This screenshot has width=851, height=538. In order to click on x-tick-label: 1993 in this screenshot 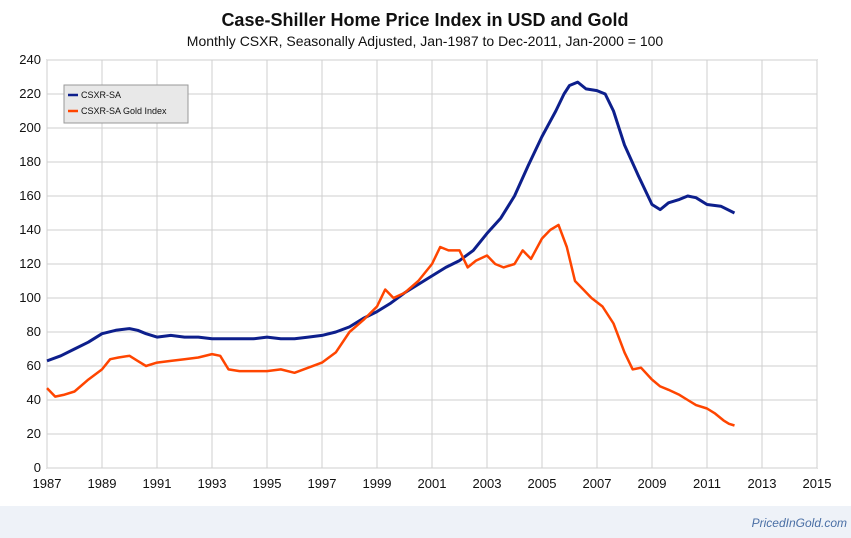, I will do `click(212, 483)`.